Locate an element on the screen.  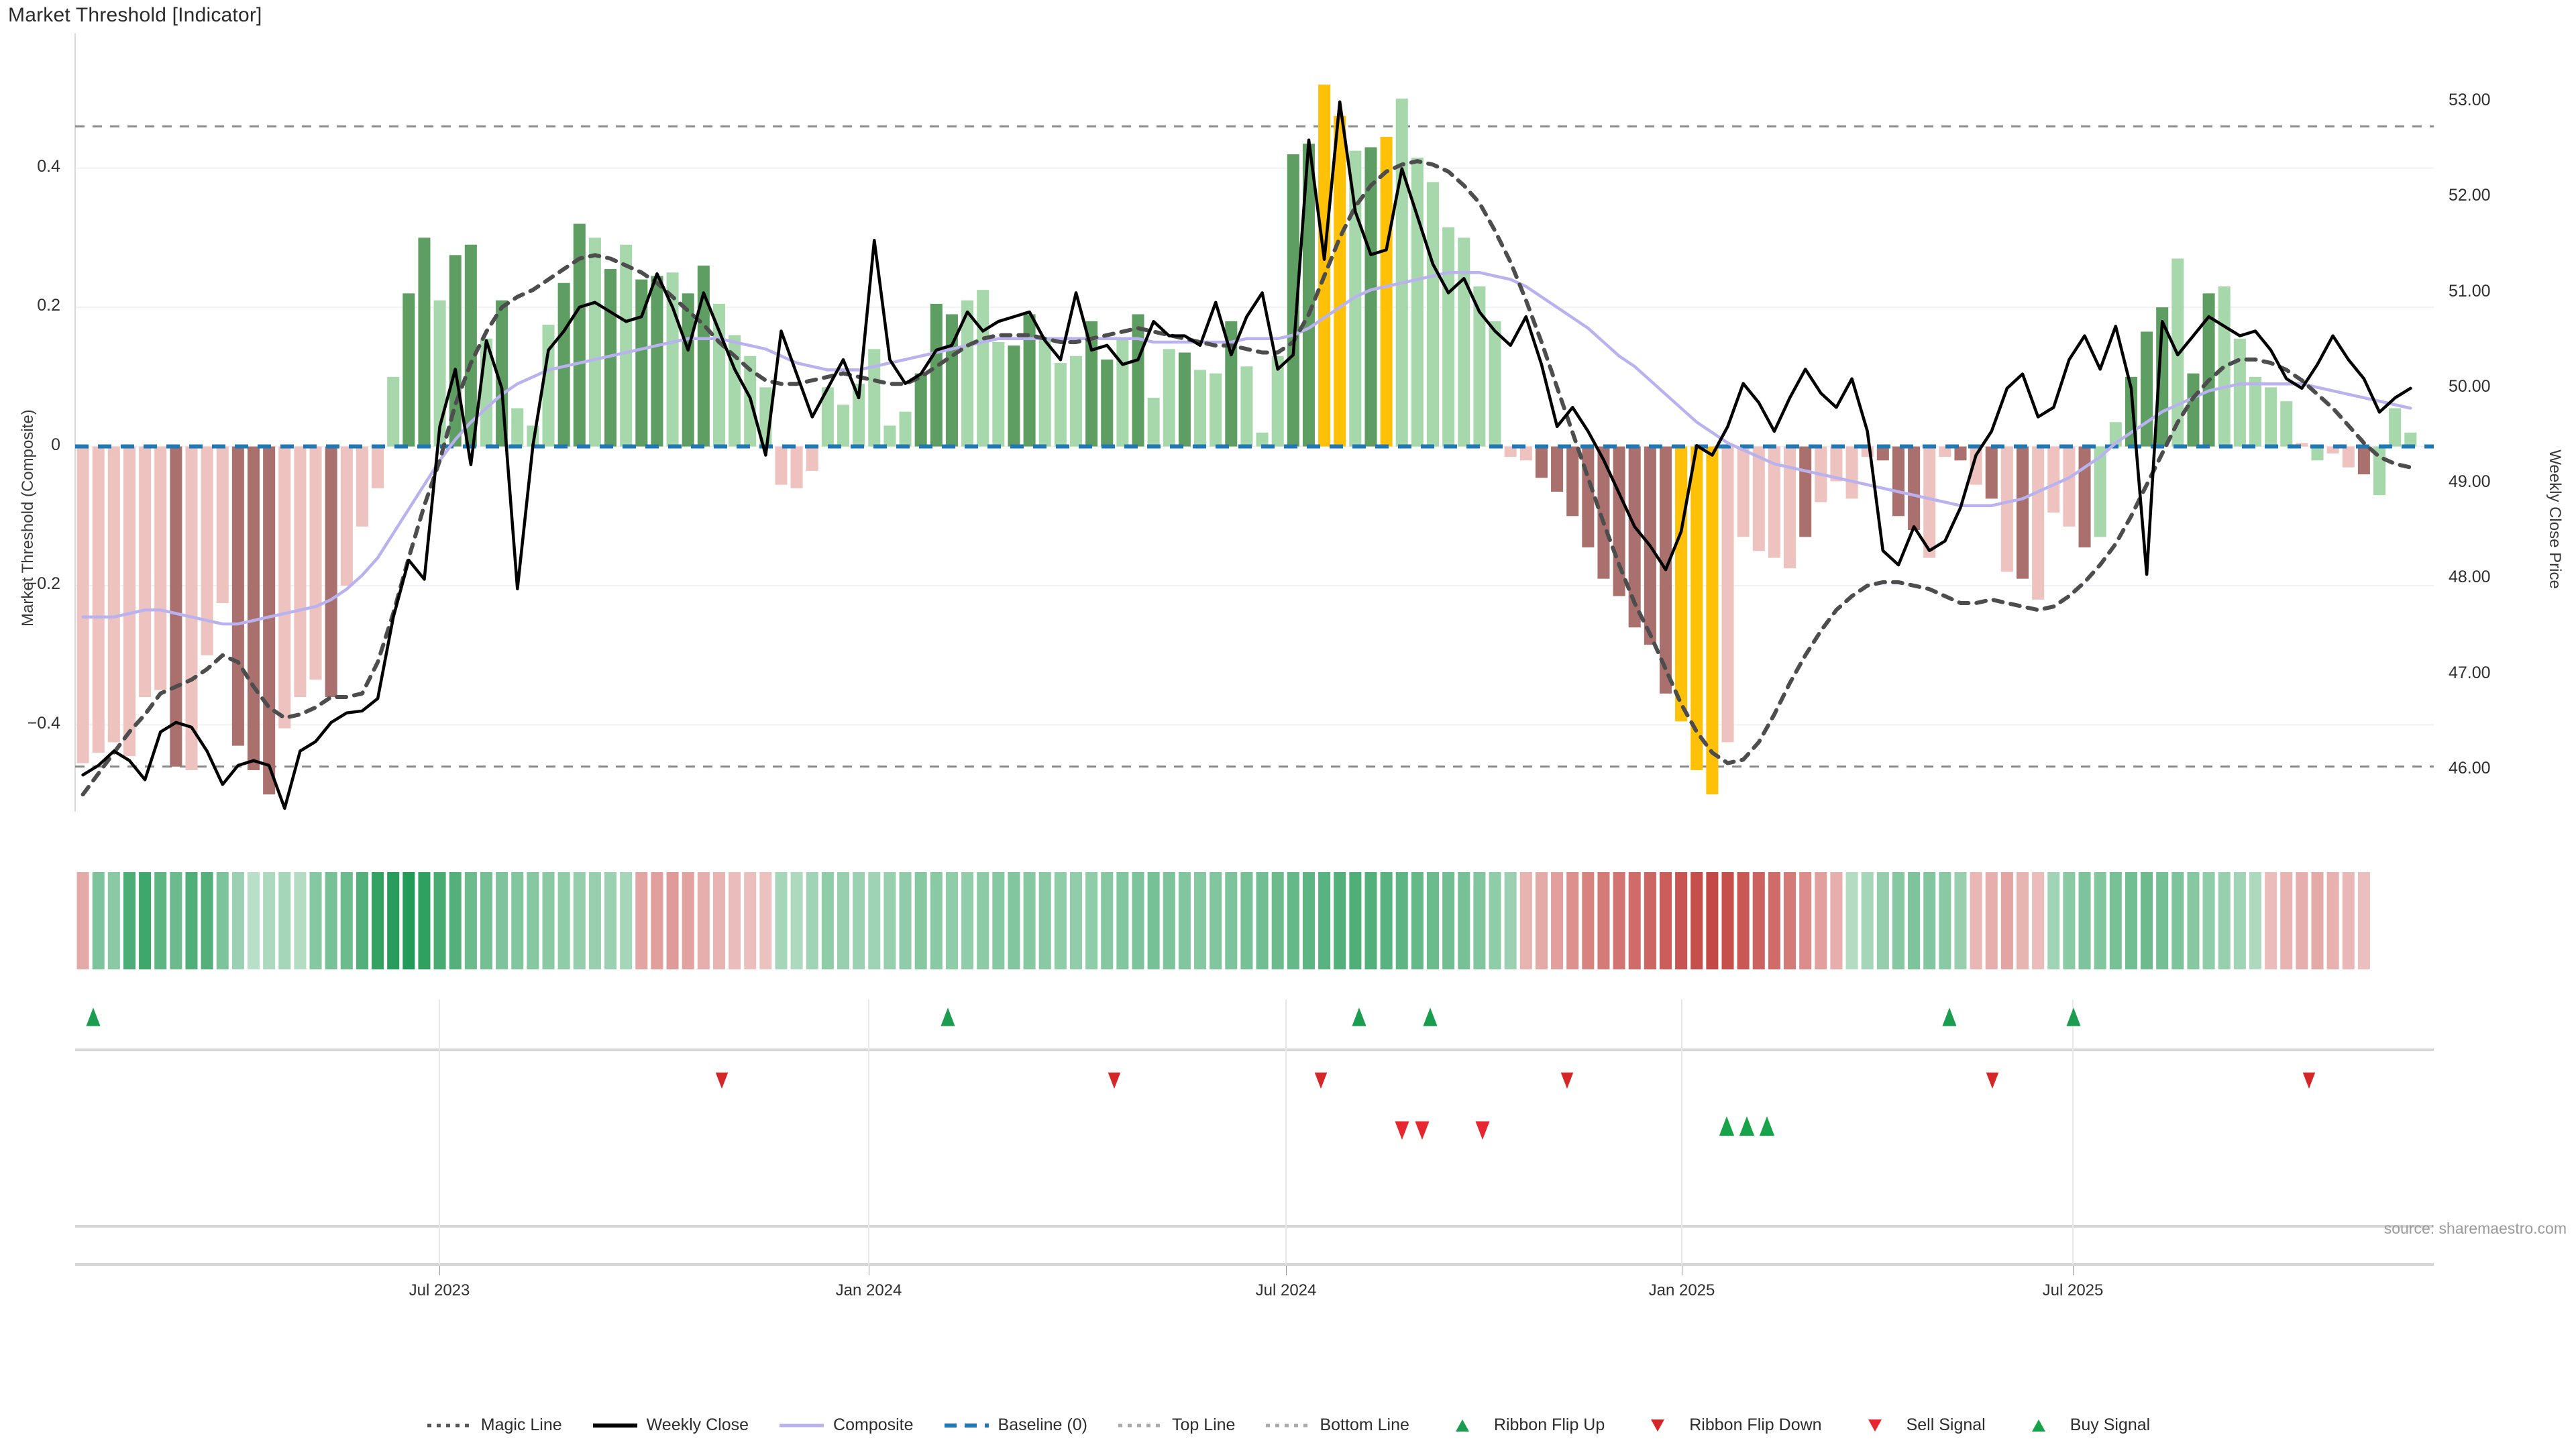
ribbon-strip is located at coordinates (1223, 920).